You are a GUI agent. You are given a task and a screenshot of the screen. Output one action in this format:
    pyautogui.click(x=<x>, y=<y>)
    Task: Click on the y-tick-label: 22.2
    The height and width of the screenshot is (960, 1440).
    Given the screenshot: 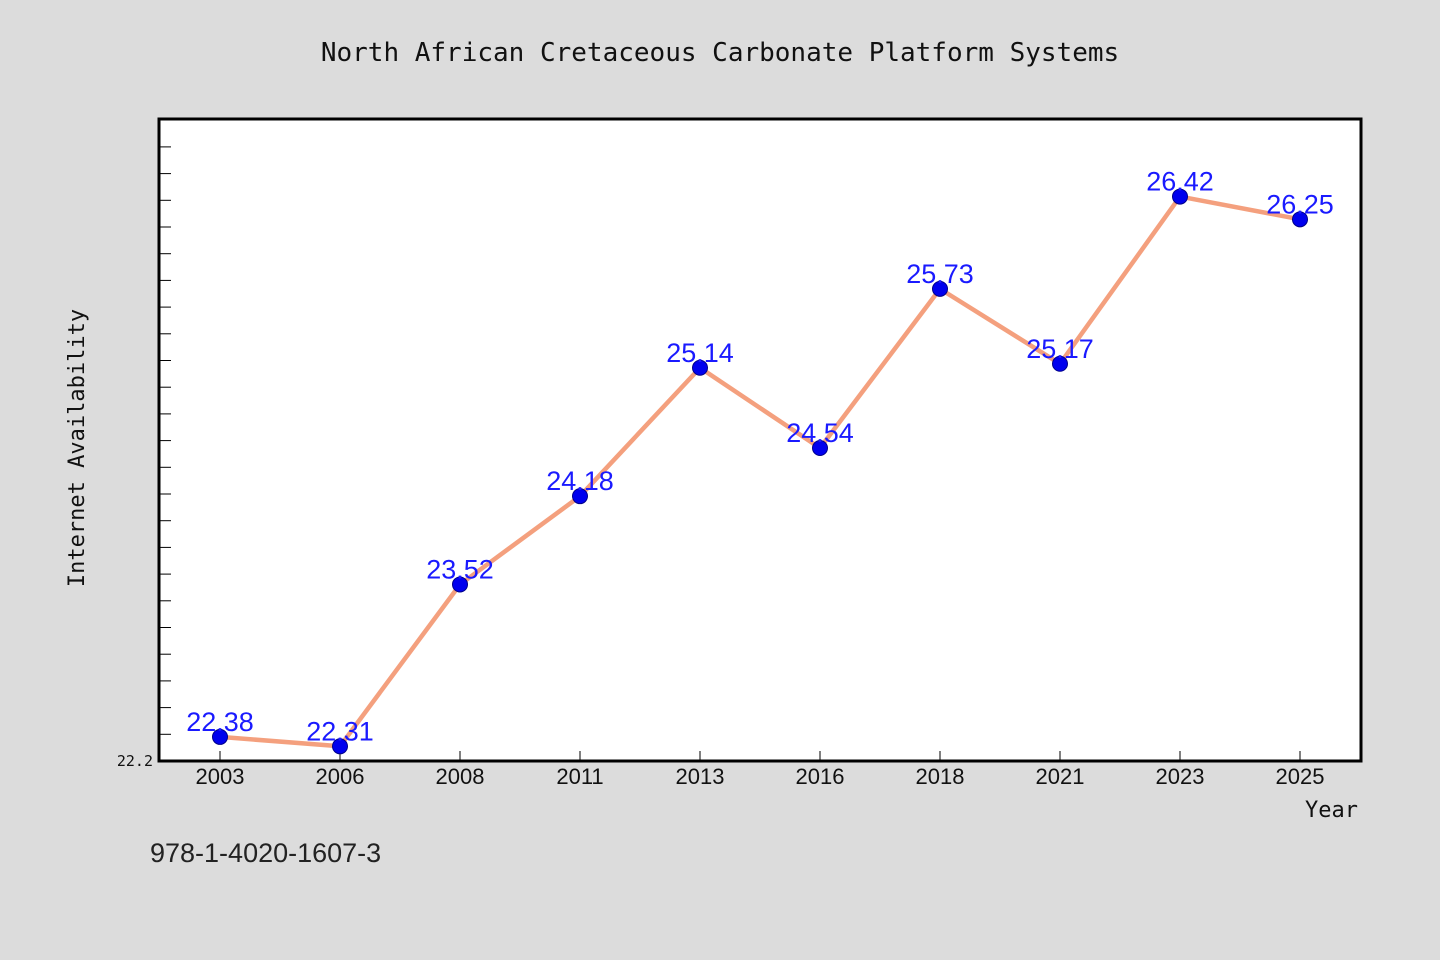 What is the action you would take?
    pyautogui.click(x=135, y=761)
    